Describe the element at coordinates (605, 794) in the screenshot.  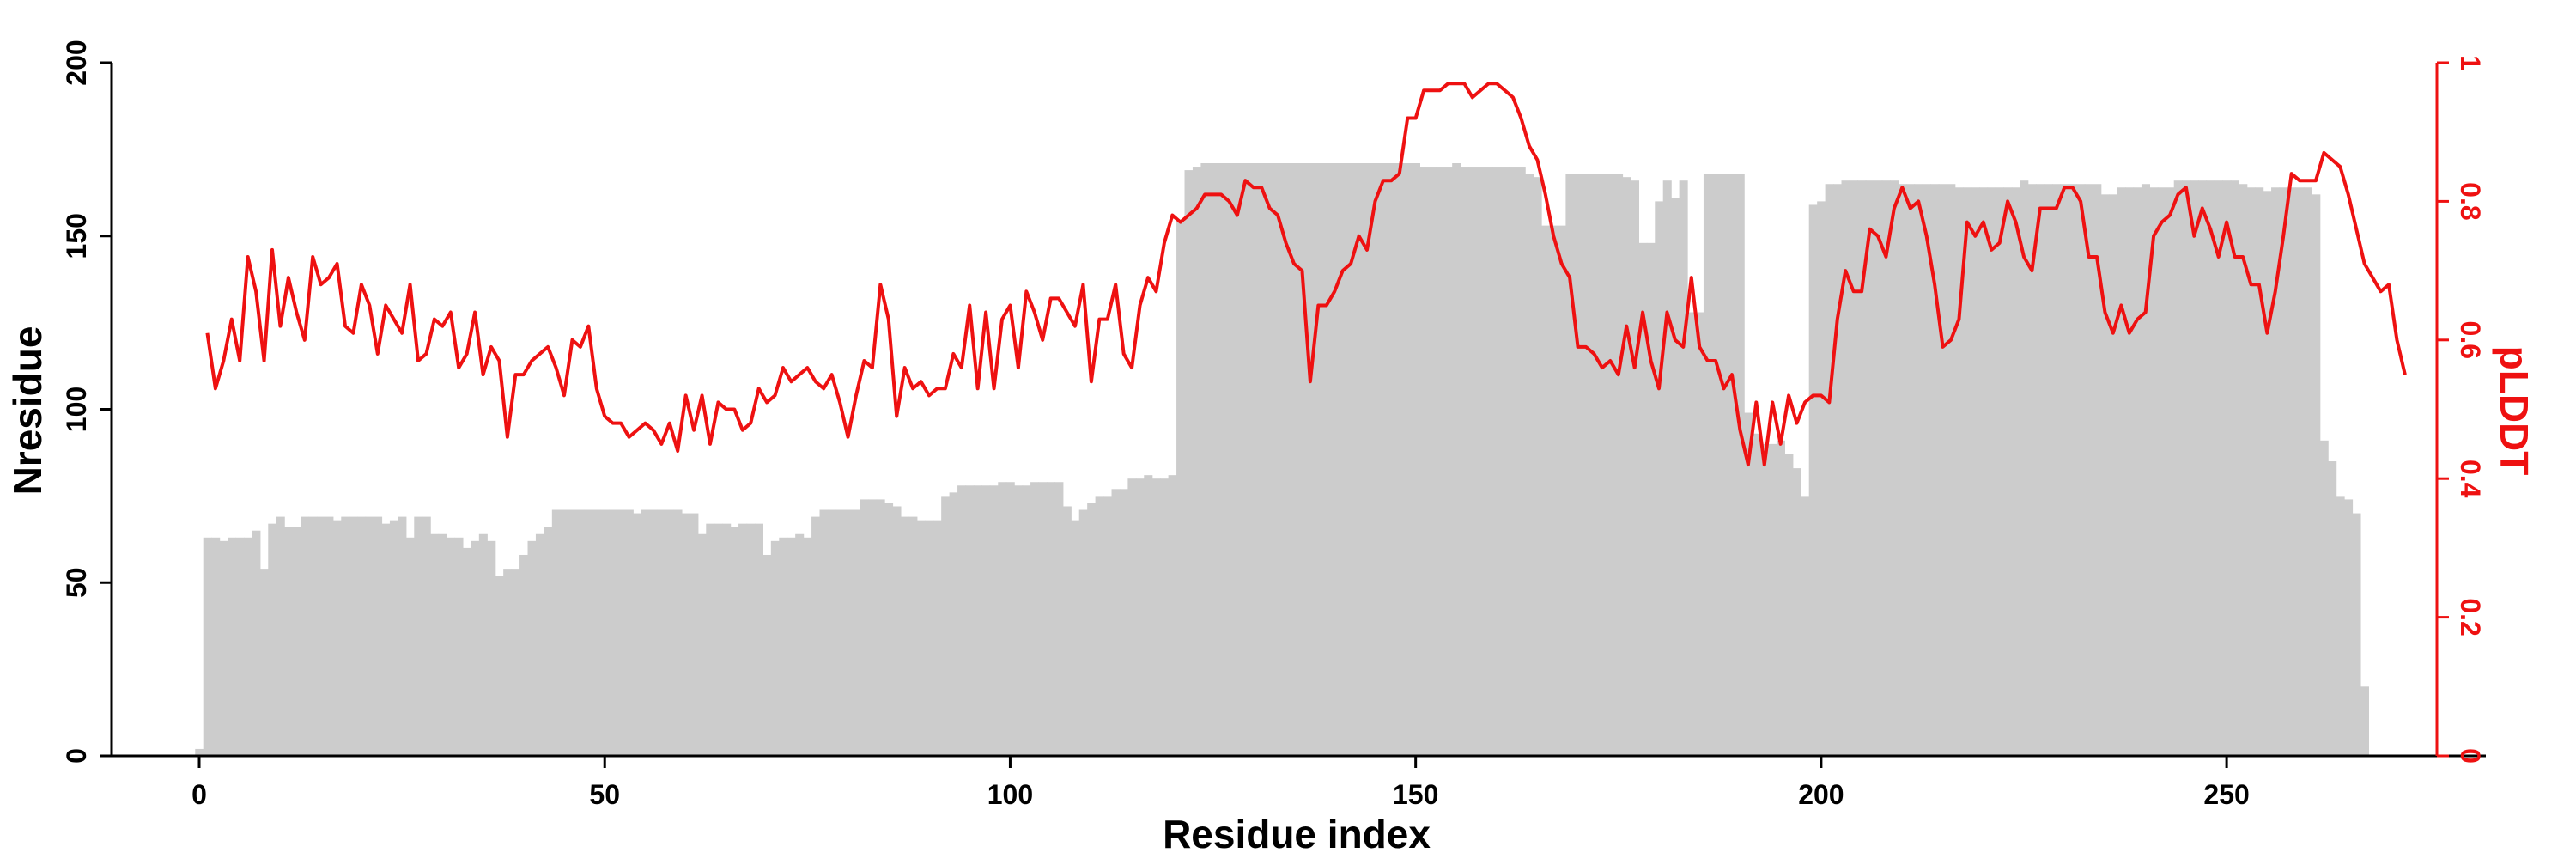
I see `x-tick-label: 50` at that location.